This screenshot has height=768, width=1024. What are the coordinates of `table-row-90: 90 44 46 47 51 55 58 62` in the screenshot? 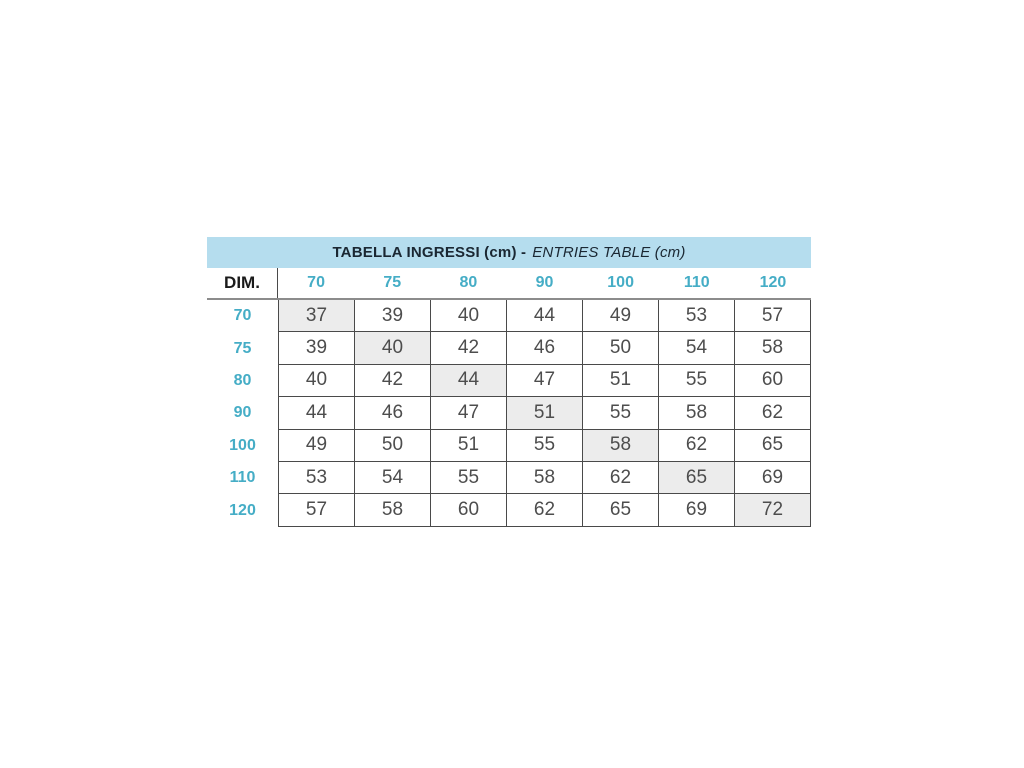 It's located at (509, 413).